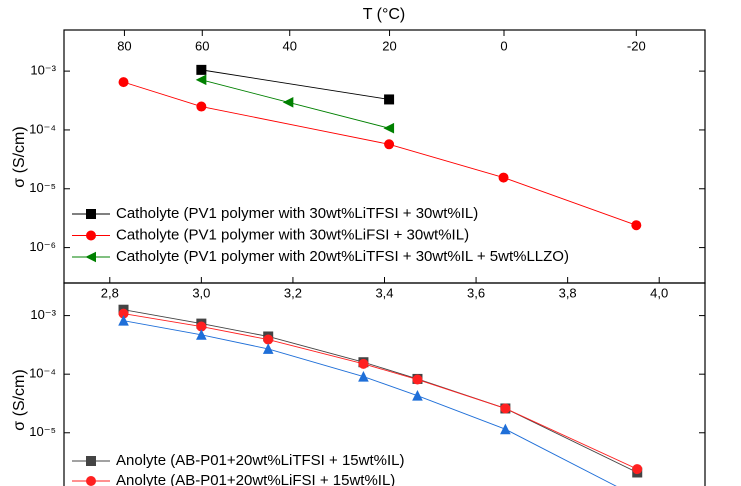 The image size is (741, 486). I want to click on x-tick-label: 3,8, so click(568, 292).